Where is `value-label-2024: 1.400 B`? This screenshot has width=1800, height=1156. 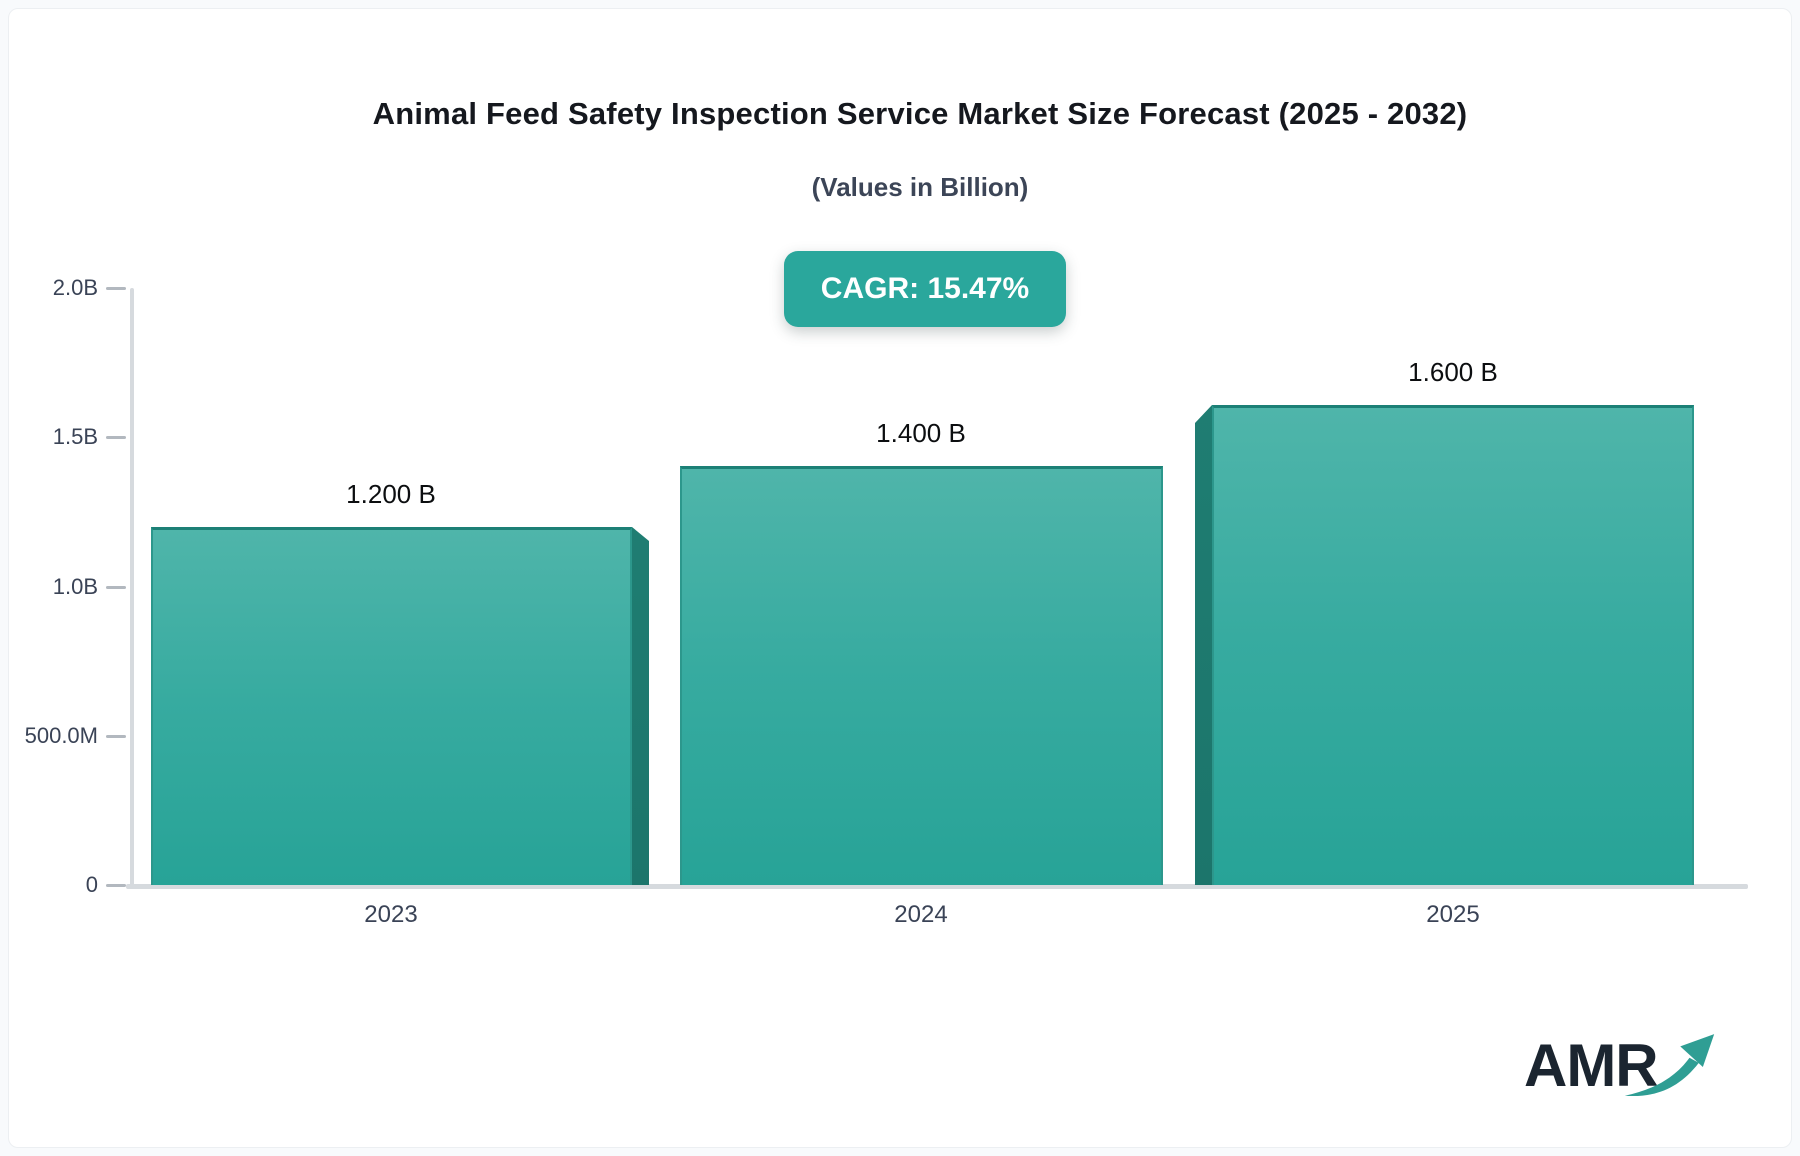 value-label-2024: 1.400 B is located at coordinates (921, 433).